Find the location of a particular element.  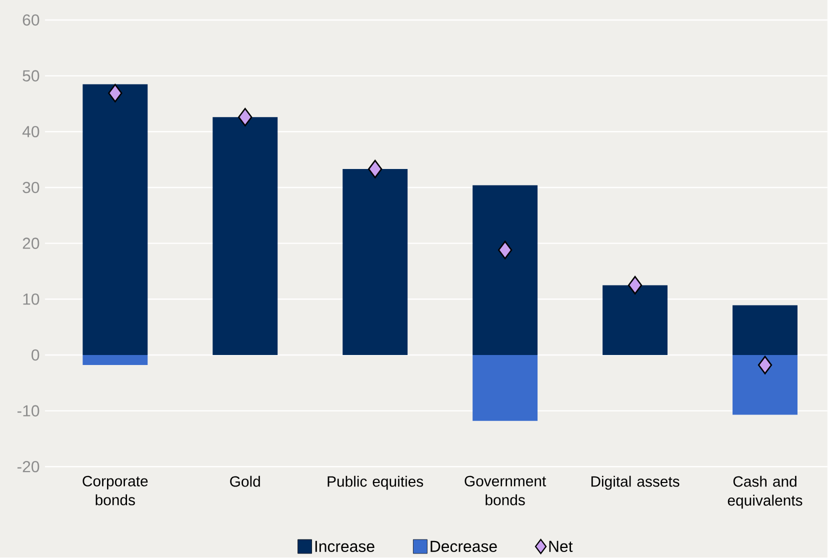

legend-label: Decrease is located at coordinates (463, 546).